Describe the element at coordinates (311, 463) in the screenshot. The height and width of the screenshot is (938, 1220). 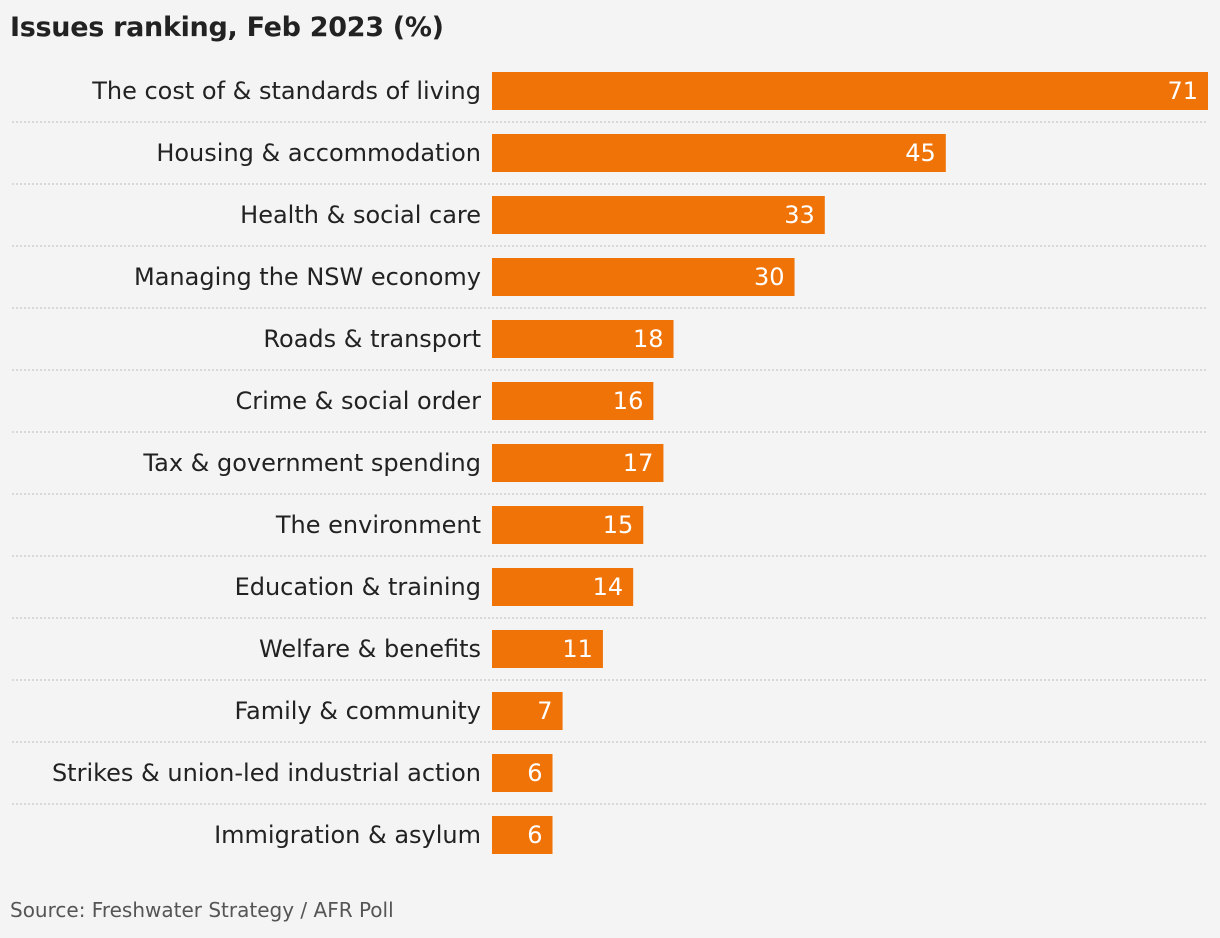
I see `category-label: Tax & government spending` at that location.